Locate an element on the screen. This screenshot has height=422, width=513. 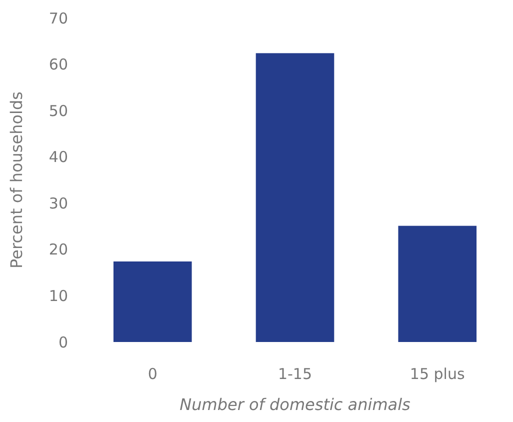
y-tick-label: 0 is located at coordinates (63, 342).